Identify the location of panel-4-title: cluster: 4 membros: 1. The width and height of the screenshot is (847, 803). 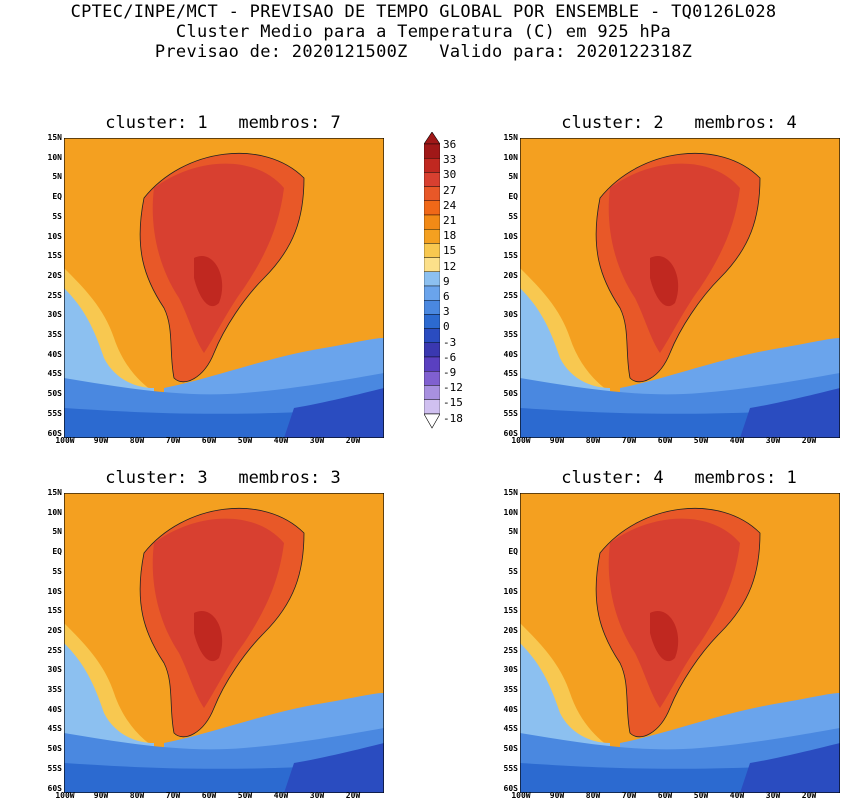
(679, 478).